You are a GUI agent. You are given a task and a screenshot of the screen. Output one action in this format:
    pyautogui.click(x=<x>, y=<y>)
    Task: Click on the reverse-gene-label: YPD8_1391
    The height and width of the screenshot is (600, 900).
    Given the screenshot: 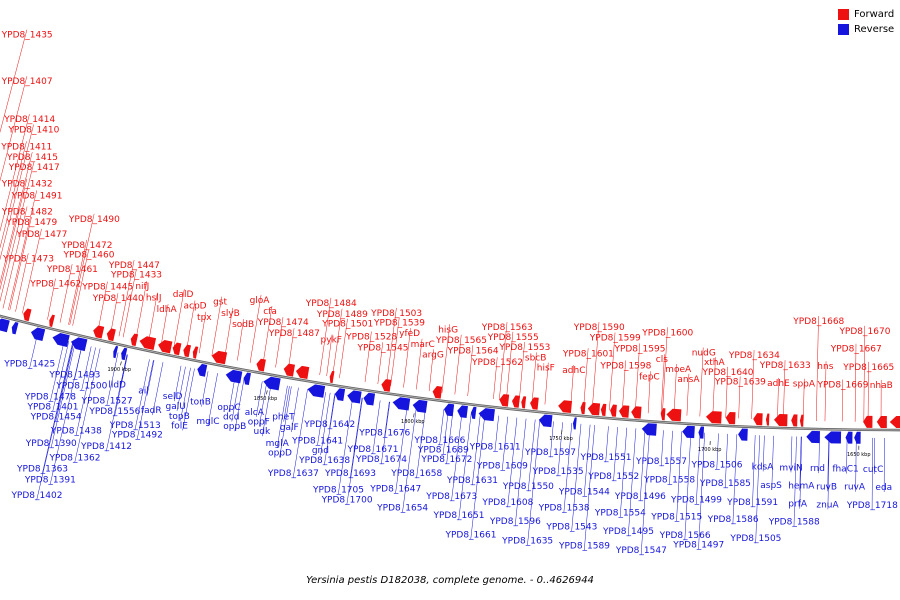 What is the action you would take?
    pyautogui.click(x=50, y=481)
    